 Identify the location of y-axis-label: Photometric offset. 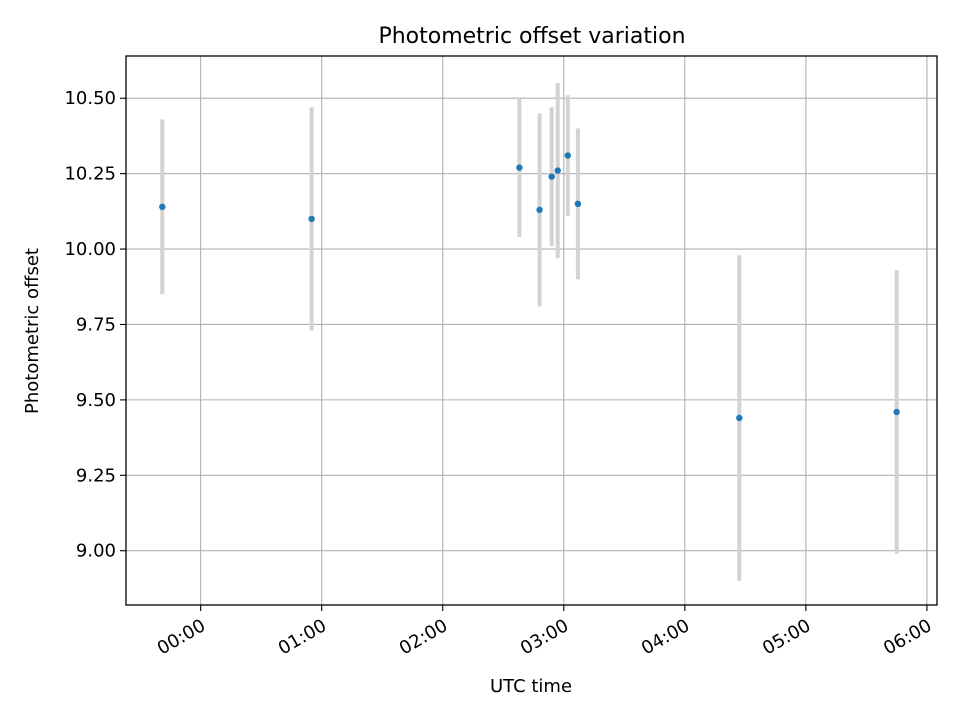
(32, 331).